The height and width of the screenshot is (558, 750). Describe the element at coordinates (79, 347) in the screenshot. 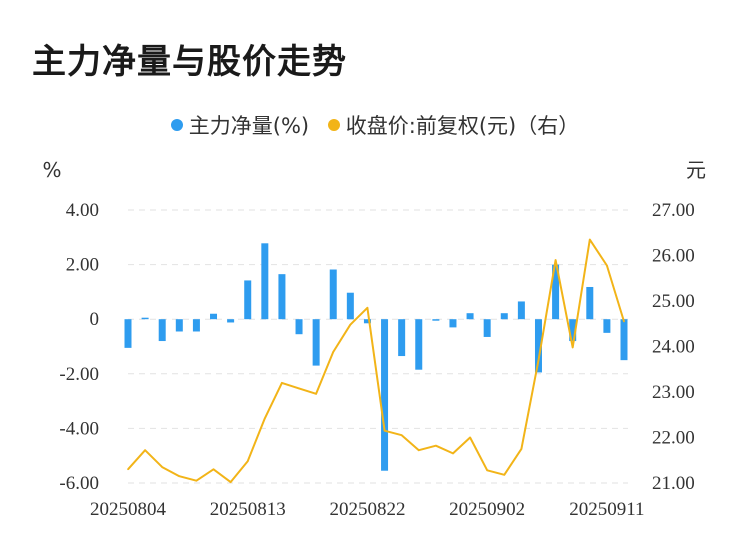

I see `left-axis-ticks: 4.00 2.00 0 -2.00 -4.00 -6.00` at that location.